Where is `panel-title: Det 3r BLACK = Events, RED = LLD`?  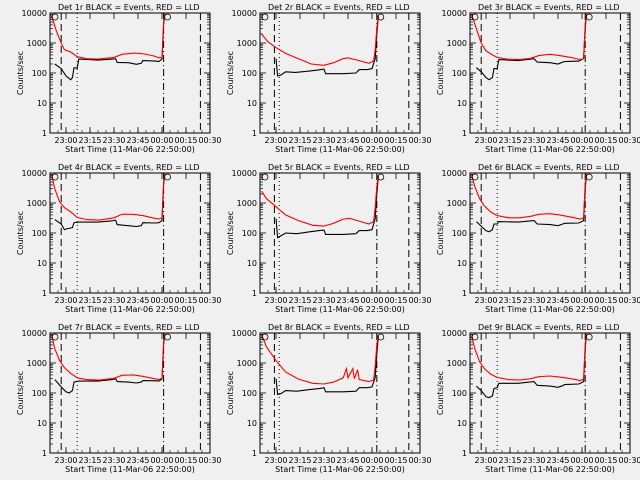 panel-title: Det 3r BLACK = Events, RED = LLD is located at coordinates (549, 7).